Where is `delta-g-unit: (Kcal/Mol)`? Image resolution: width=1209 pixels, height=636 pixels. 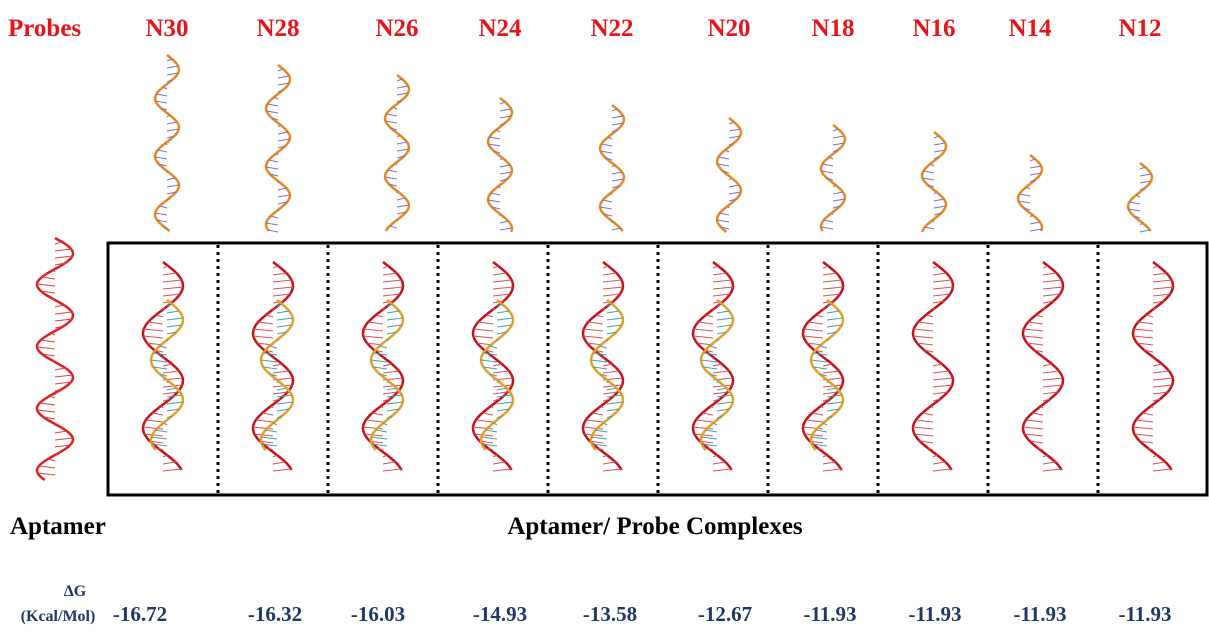 delta-g-unit: (Kcal/Mol) is located at coordinates (58, 616).